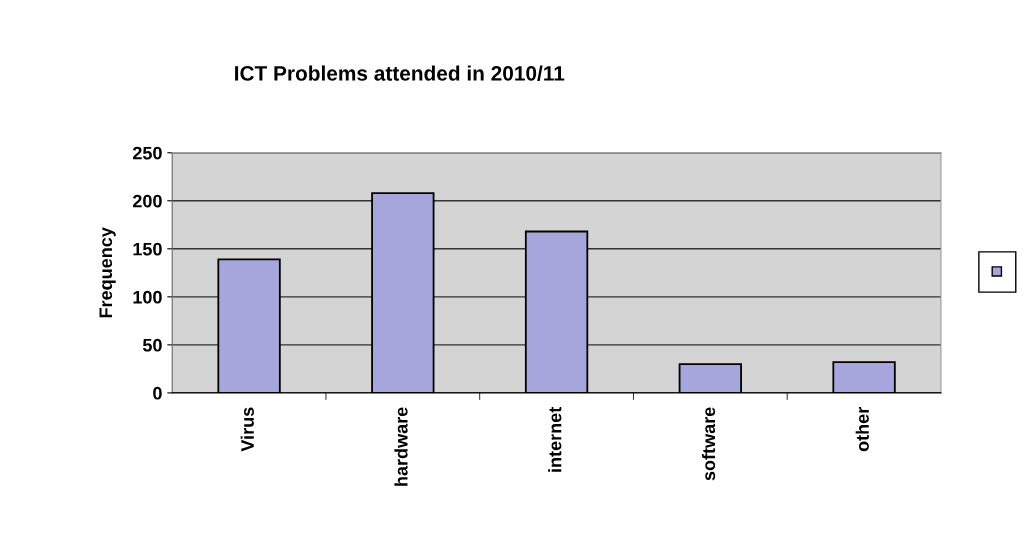 Image resolution: width=1025 pixels, height=536 pixels. Describe the element at coordinates (147, 297) in the screenshot. I see `y-tick-label: 100` at that location.